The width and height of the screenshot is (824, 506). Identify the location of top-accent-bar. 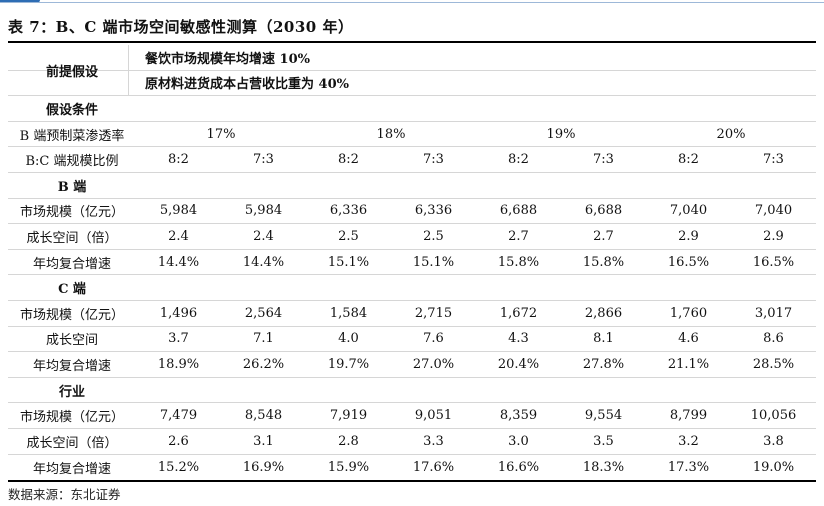
(412, 3).